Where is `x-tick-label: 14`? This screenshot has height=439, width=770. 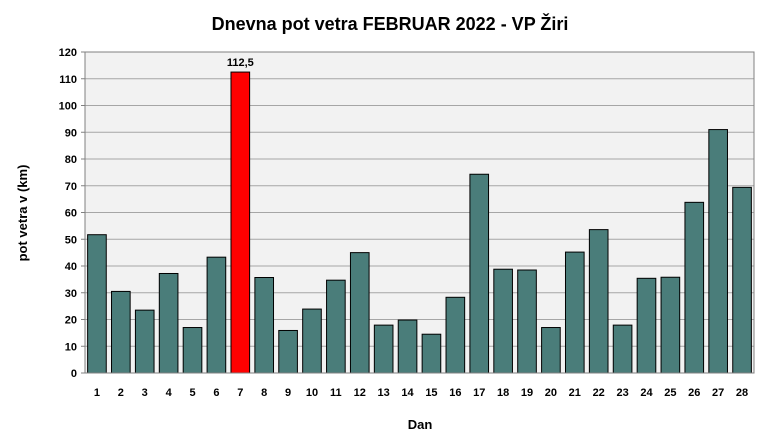 x-tick-label: 14 is located at coordinates (407, 393).